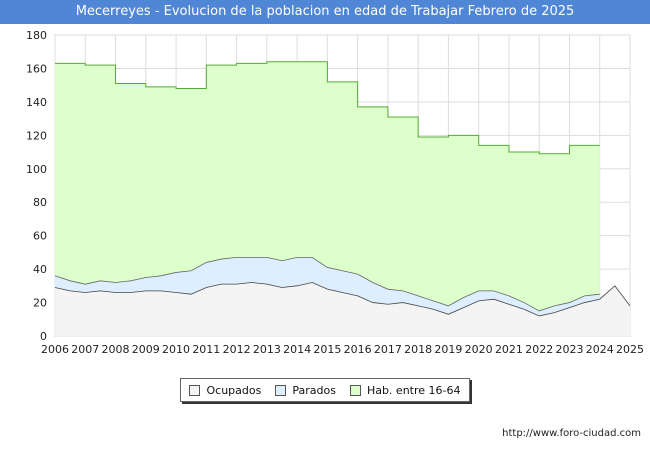  I want to click on x-tick-label: 2023, so click(569, 349).